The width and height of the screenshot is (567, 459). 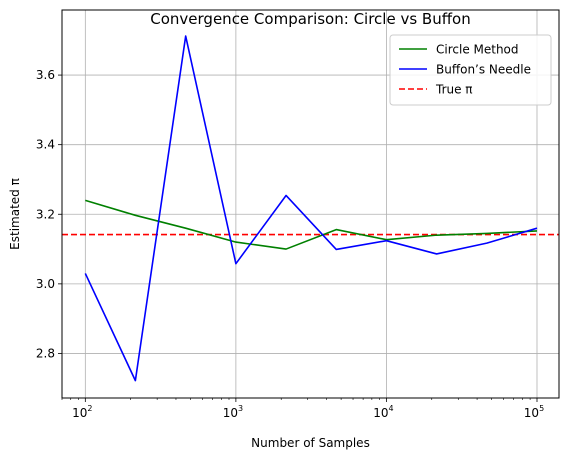 I want to click on legend-label: Circle Method, so click(x=477, y=50).